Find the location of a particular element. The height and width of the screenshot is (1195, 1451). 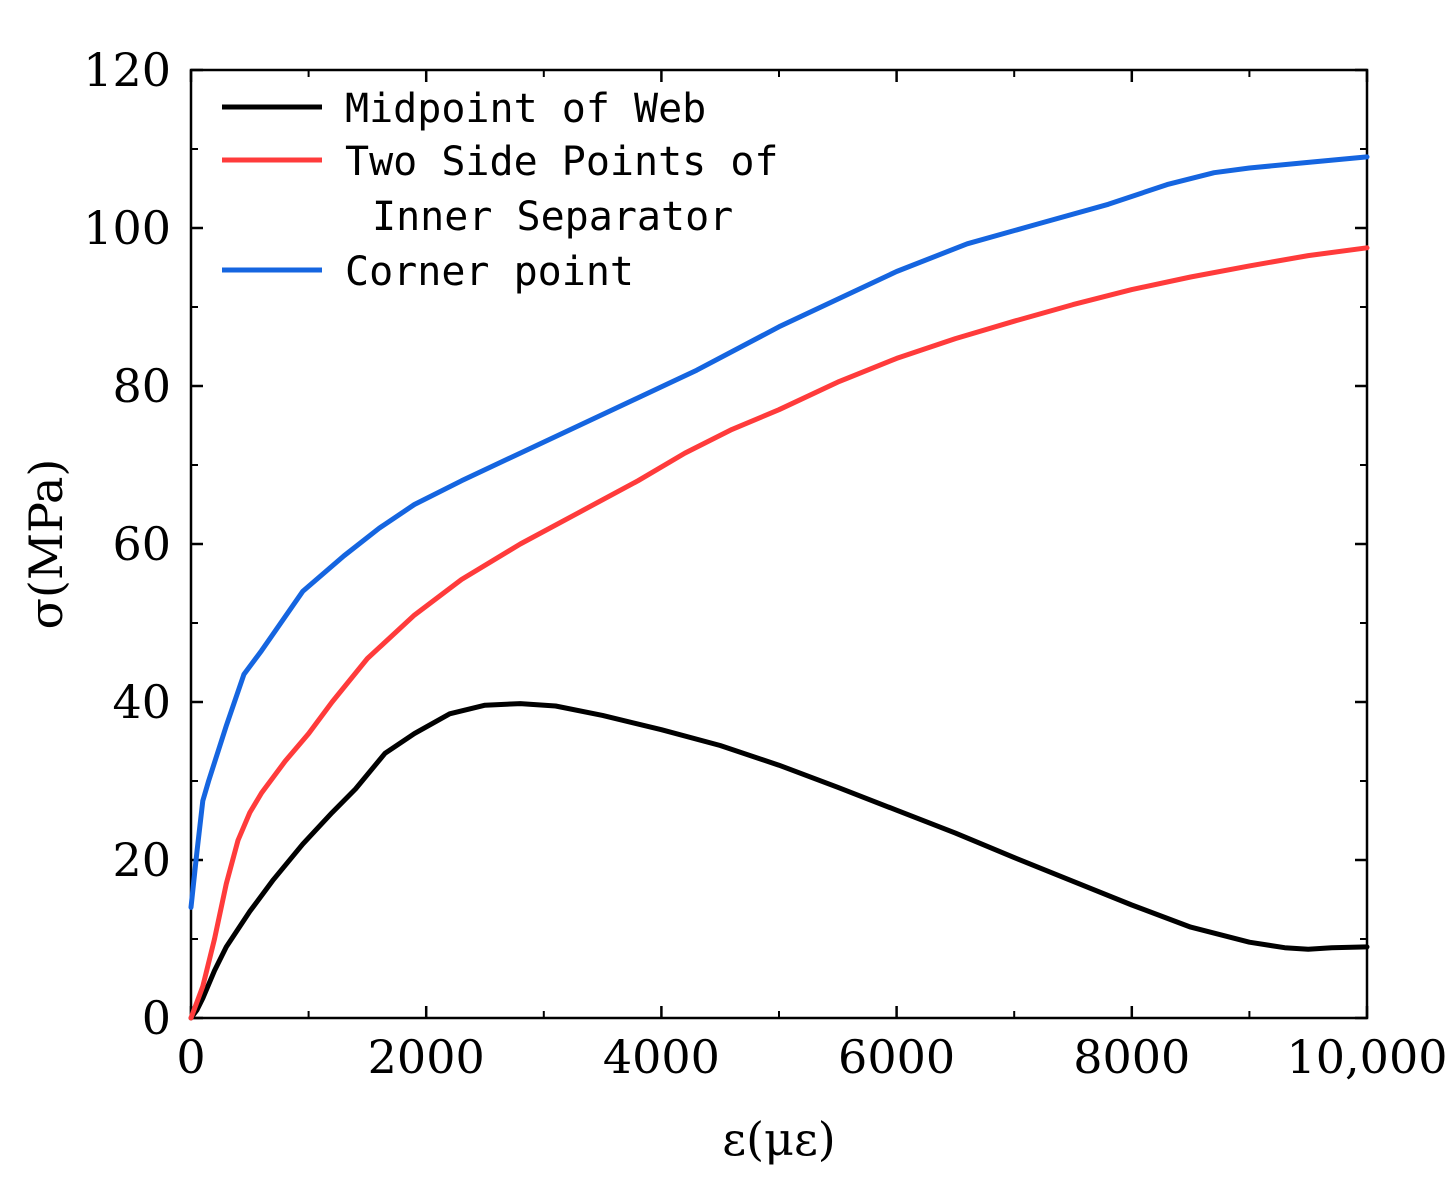

x-tick-label: 6000 is located at coordinates (896, 1057).